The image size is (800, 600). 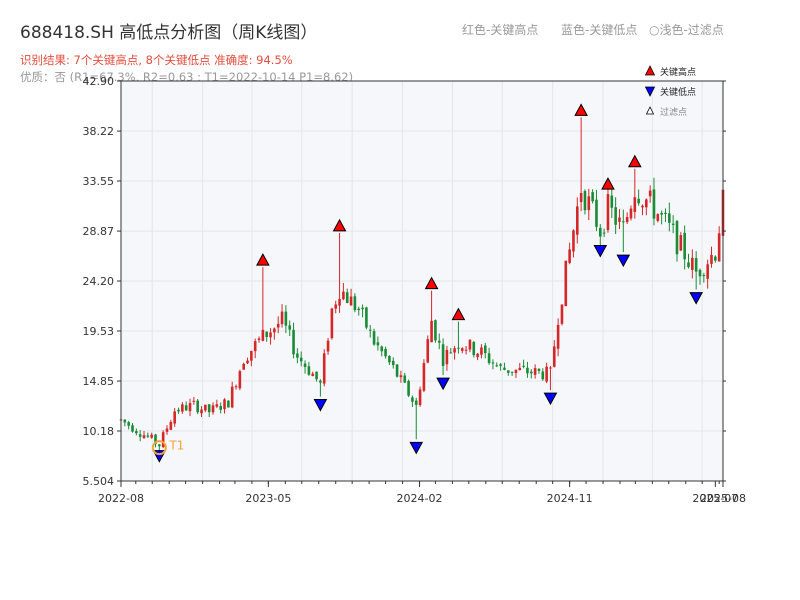 What do you see at coordinates (715, 498) in the screenshot?
I see `x-tick-label: 2025-07` at bounding box center [715, 498].